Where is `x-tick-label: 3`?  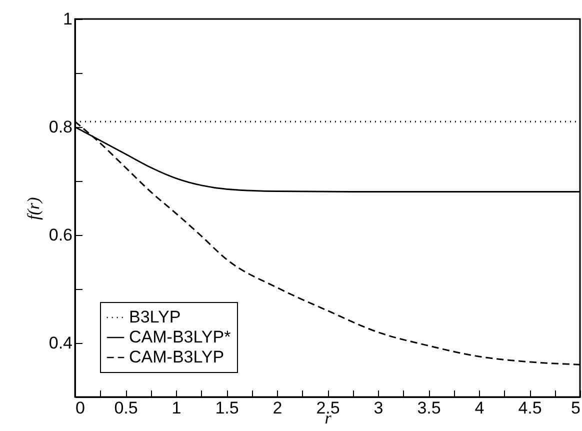 x-tick-label: 3 is located at coordinates (379, 408).